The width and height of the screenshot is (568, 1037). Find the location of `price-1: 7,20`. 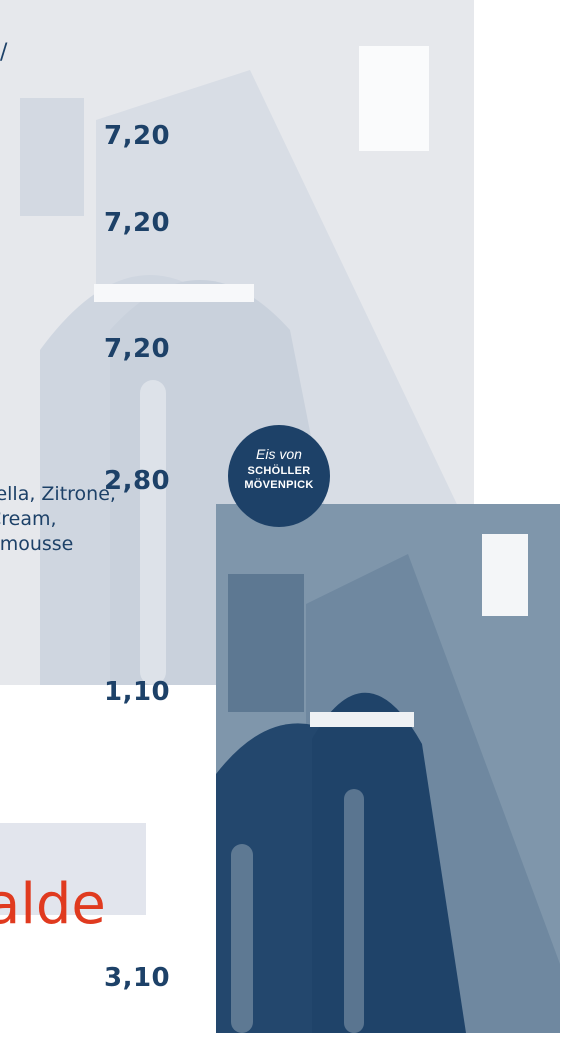

price-1: 7,20 is located at coordinates (137, 136).